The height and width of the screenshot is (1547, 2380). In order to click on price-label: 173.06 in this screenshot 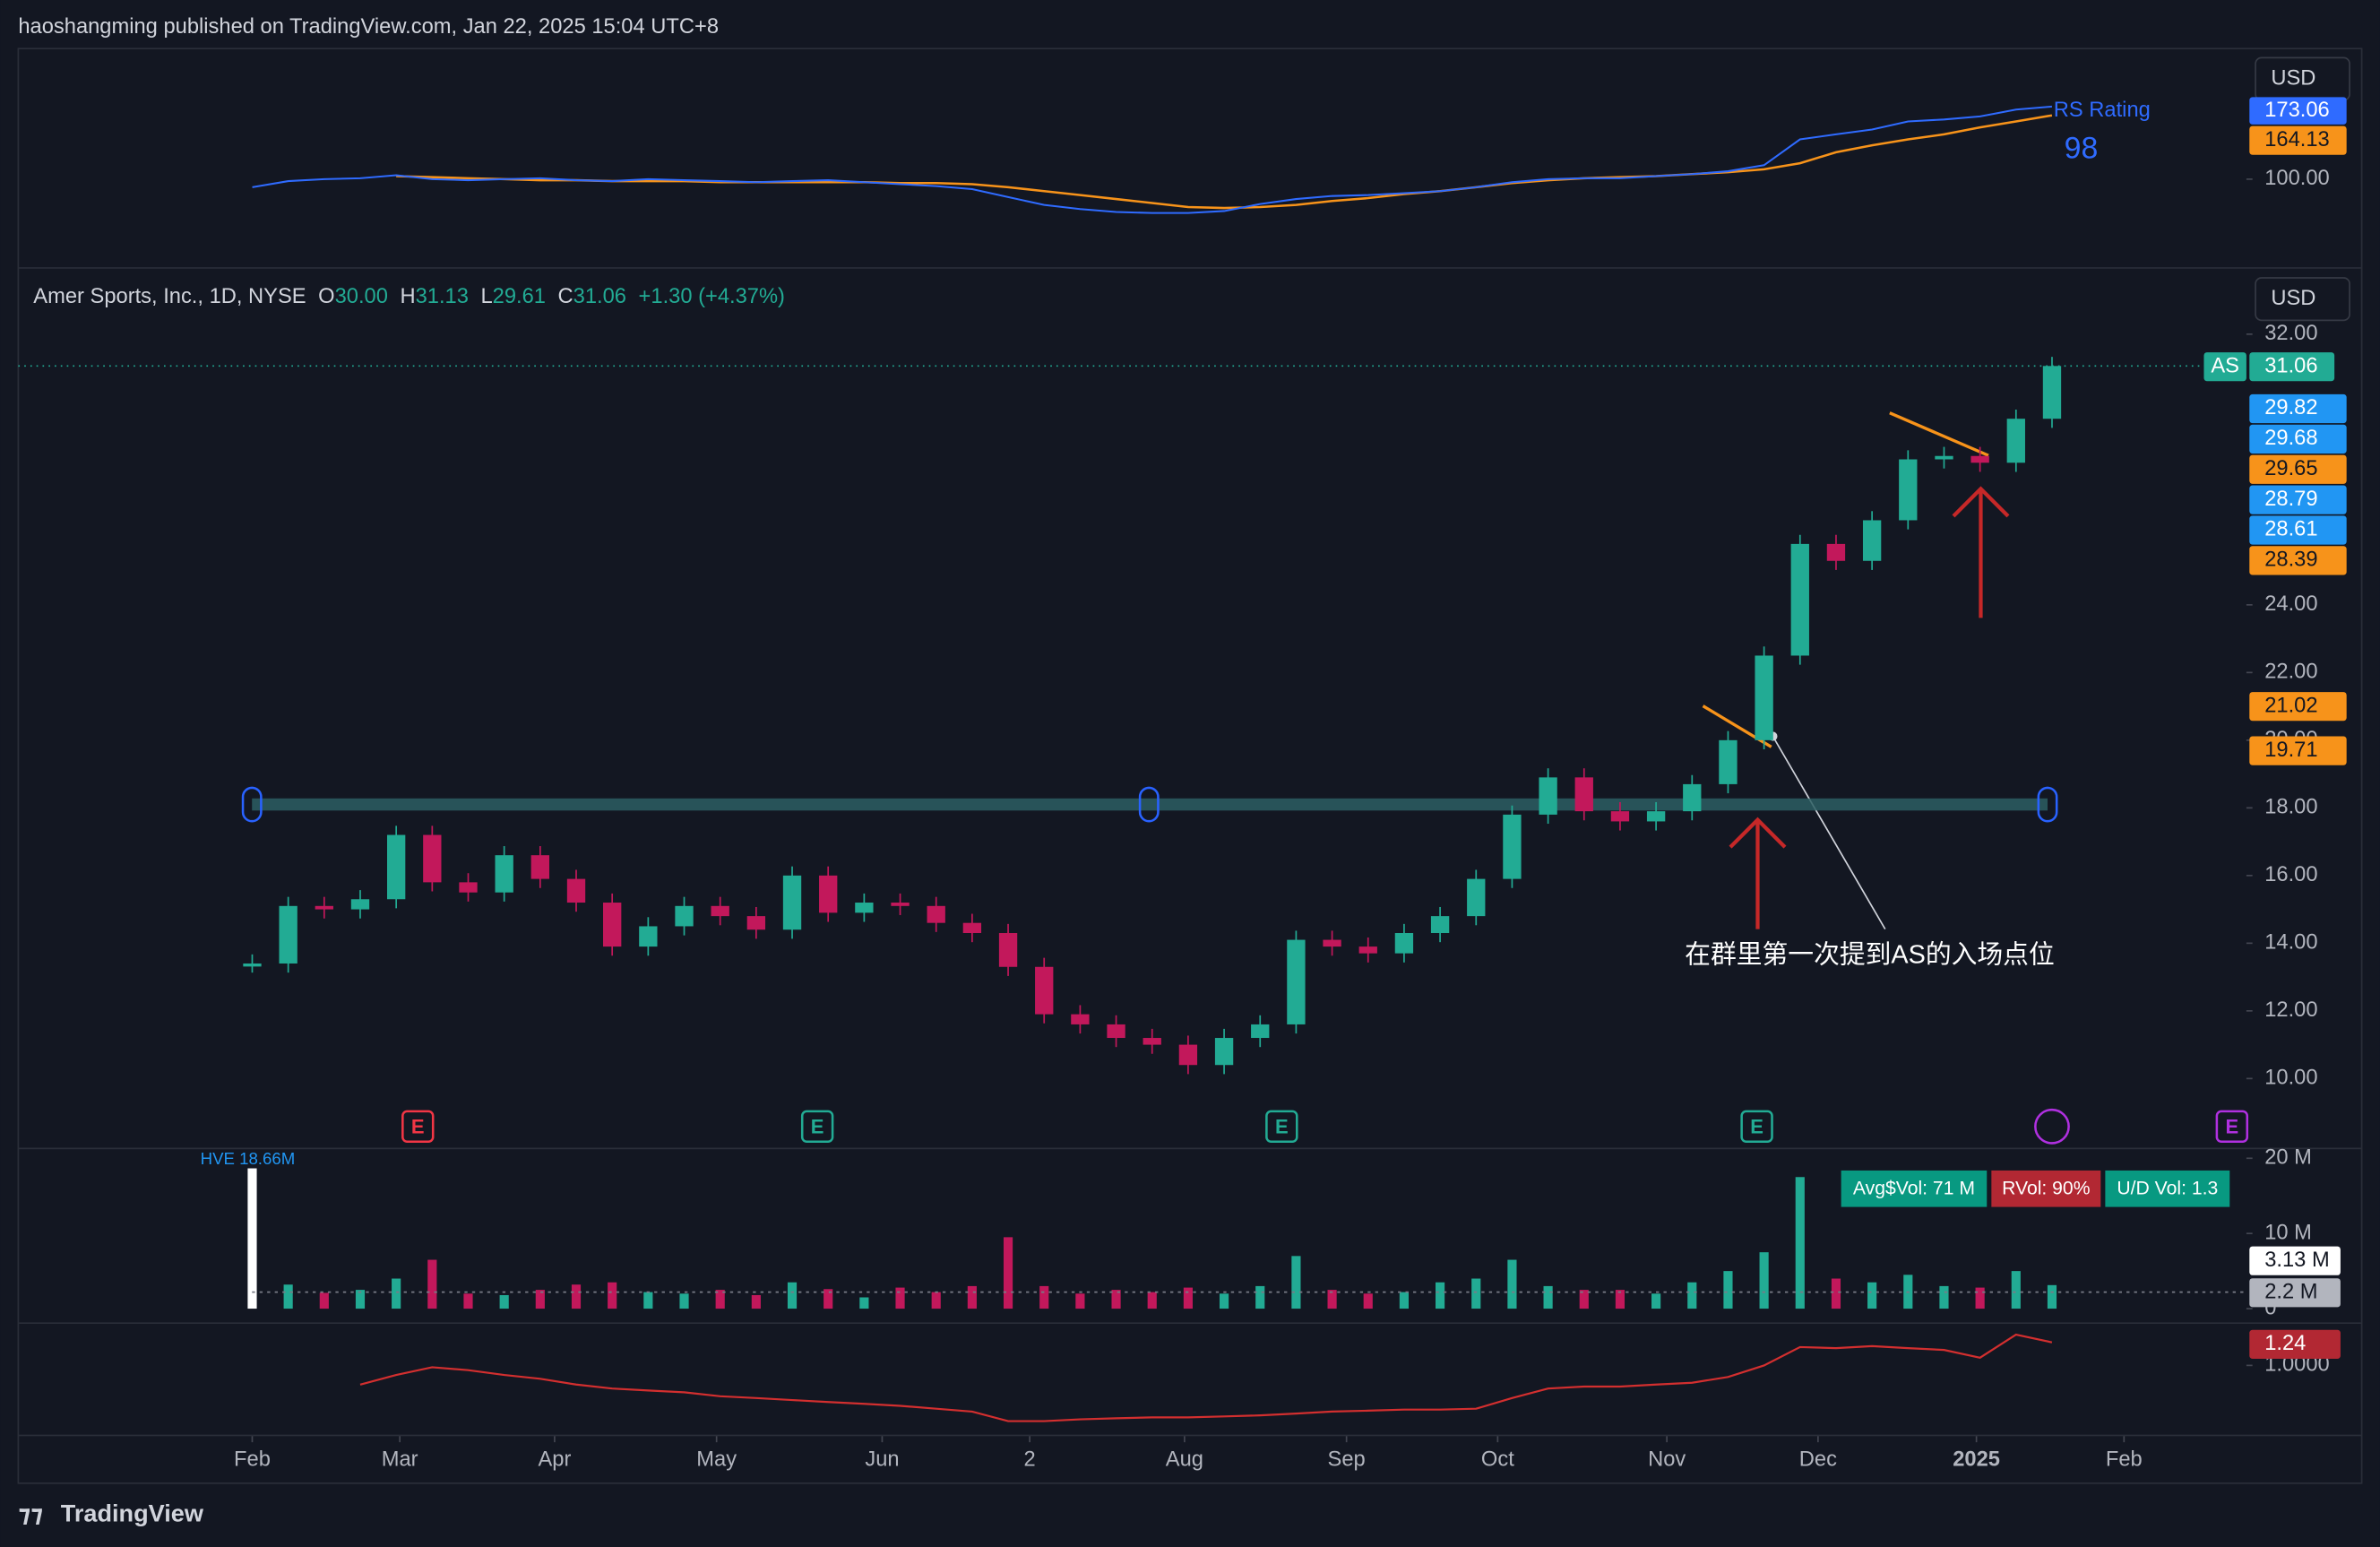, I will do `click(2297, 111)`.